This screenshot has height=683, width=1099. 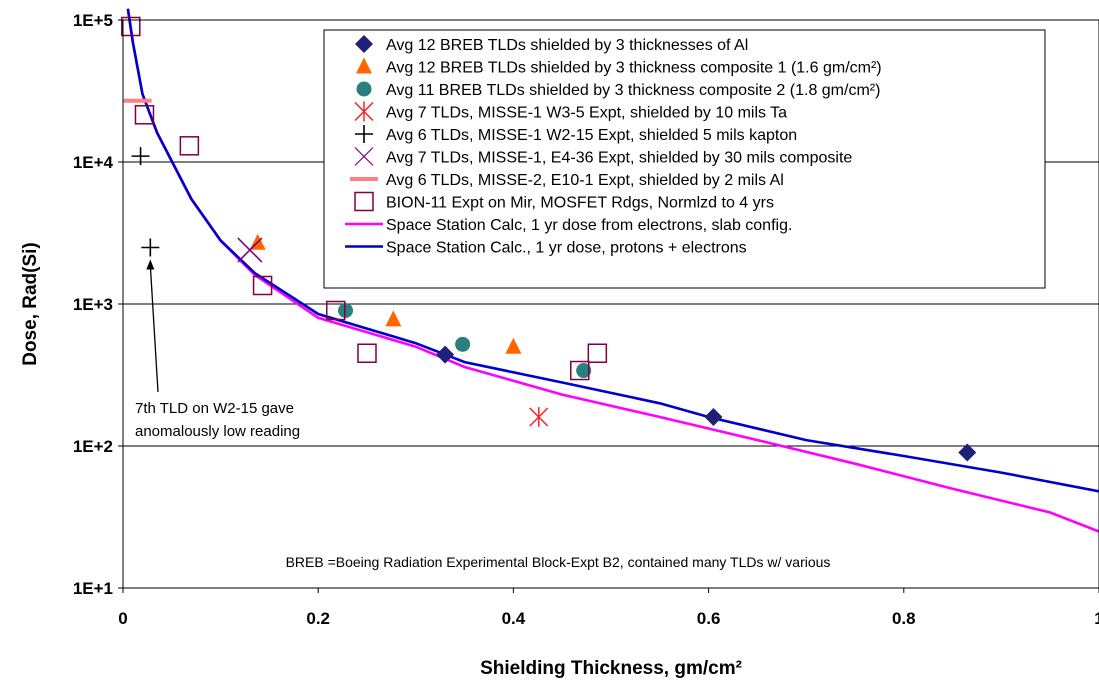 I want to click on x-tick-label: 0, so click(x=122, y=618).